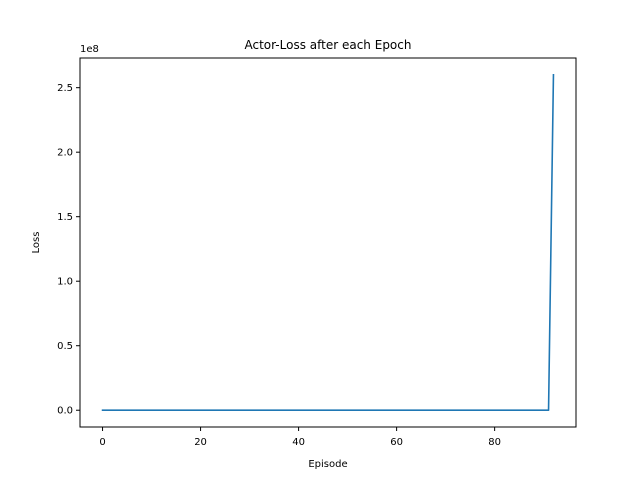  Describe the element at coordinates (89, 49) in the screenshot. I see `y-offset-label: 1e8` at that location.